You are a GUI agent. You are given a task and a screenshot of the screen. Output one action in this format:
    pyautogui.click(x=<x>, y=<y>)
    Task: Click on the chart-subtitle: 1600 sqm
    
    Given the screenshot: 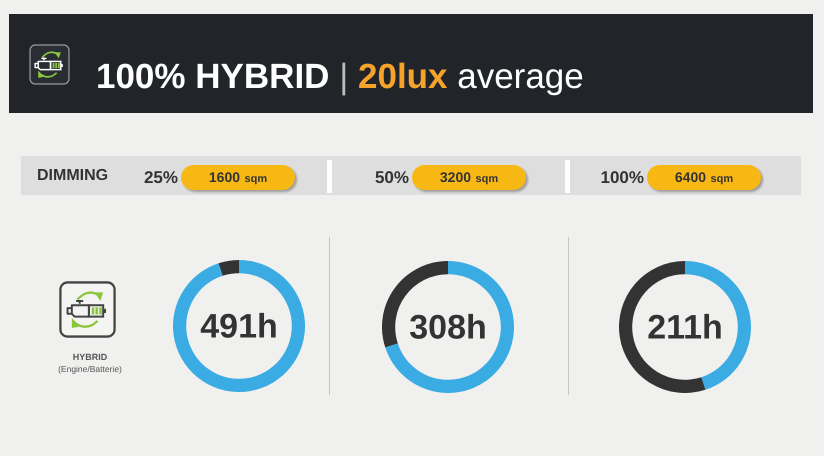 What is the action you would take?
    pyautogui.click(x=238, y=177)
    